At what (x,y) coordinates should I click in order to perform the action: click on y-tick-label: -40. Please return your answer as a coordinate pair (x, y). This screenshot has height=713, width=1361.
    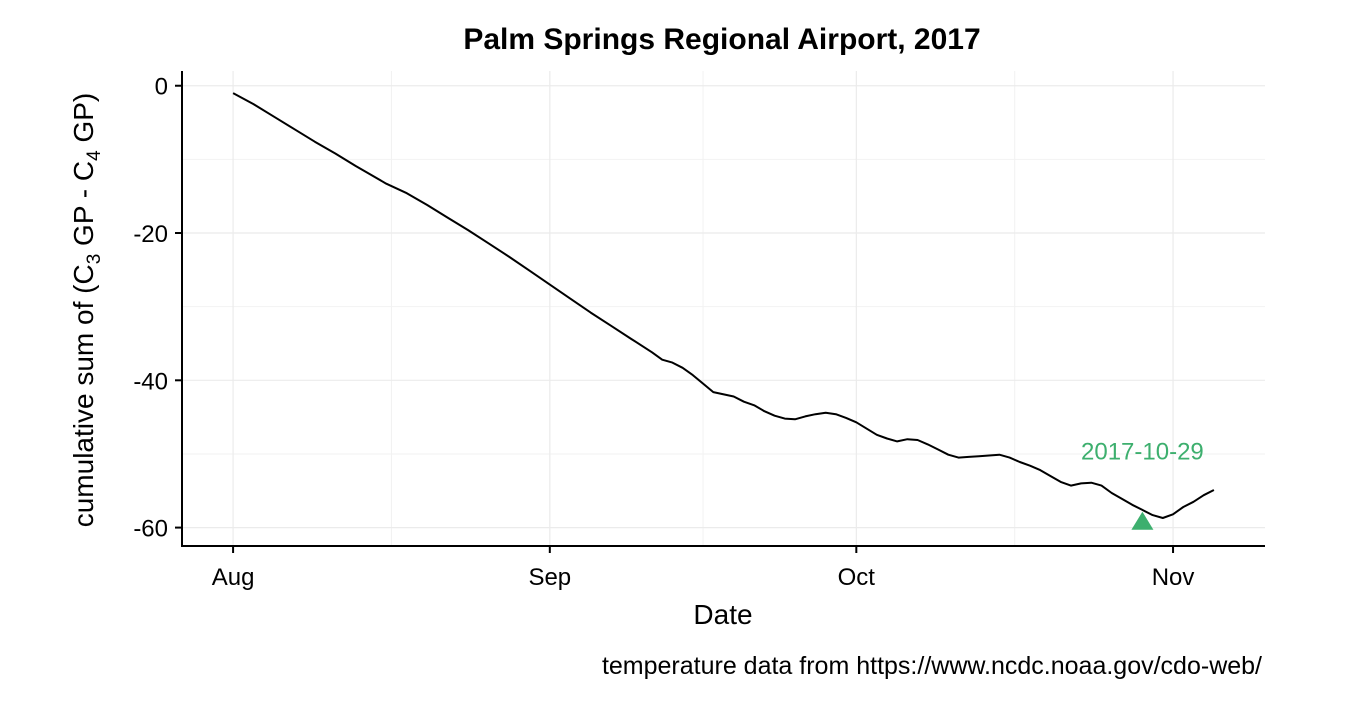
    Looking at the image, I should click on (150, 381).